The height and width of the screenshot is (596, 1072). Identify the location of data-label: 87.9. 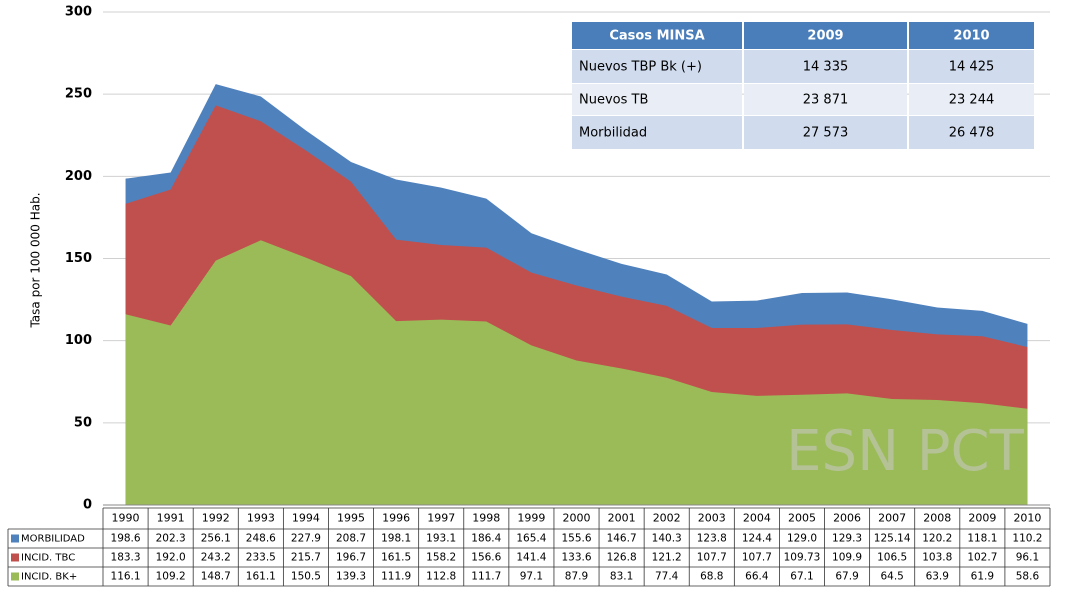
(576, 577).